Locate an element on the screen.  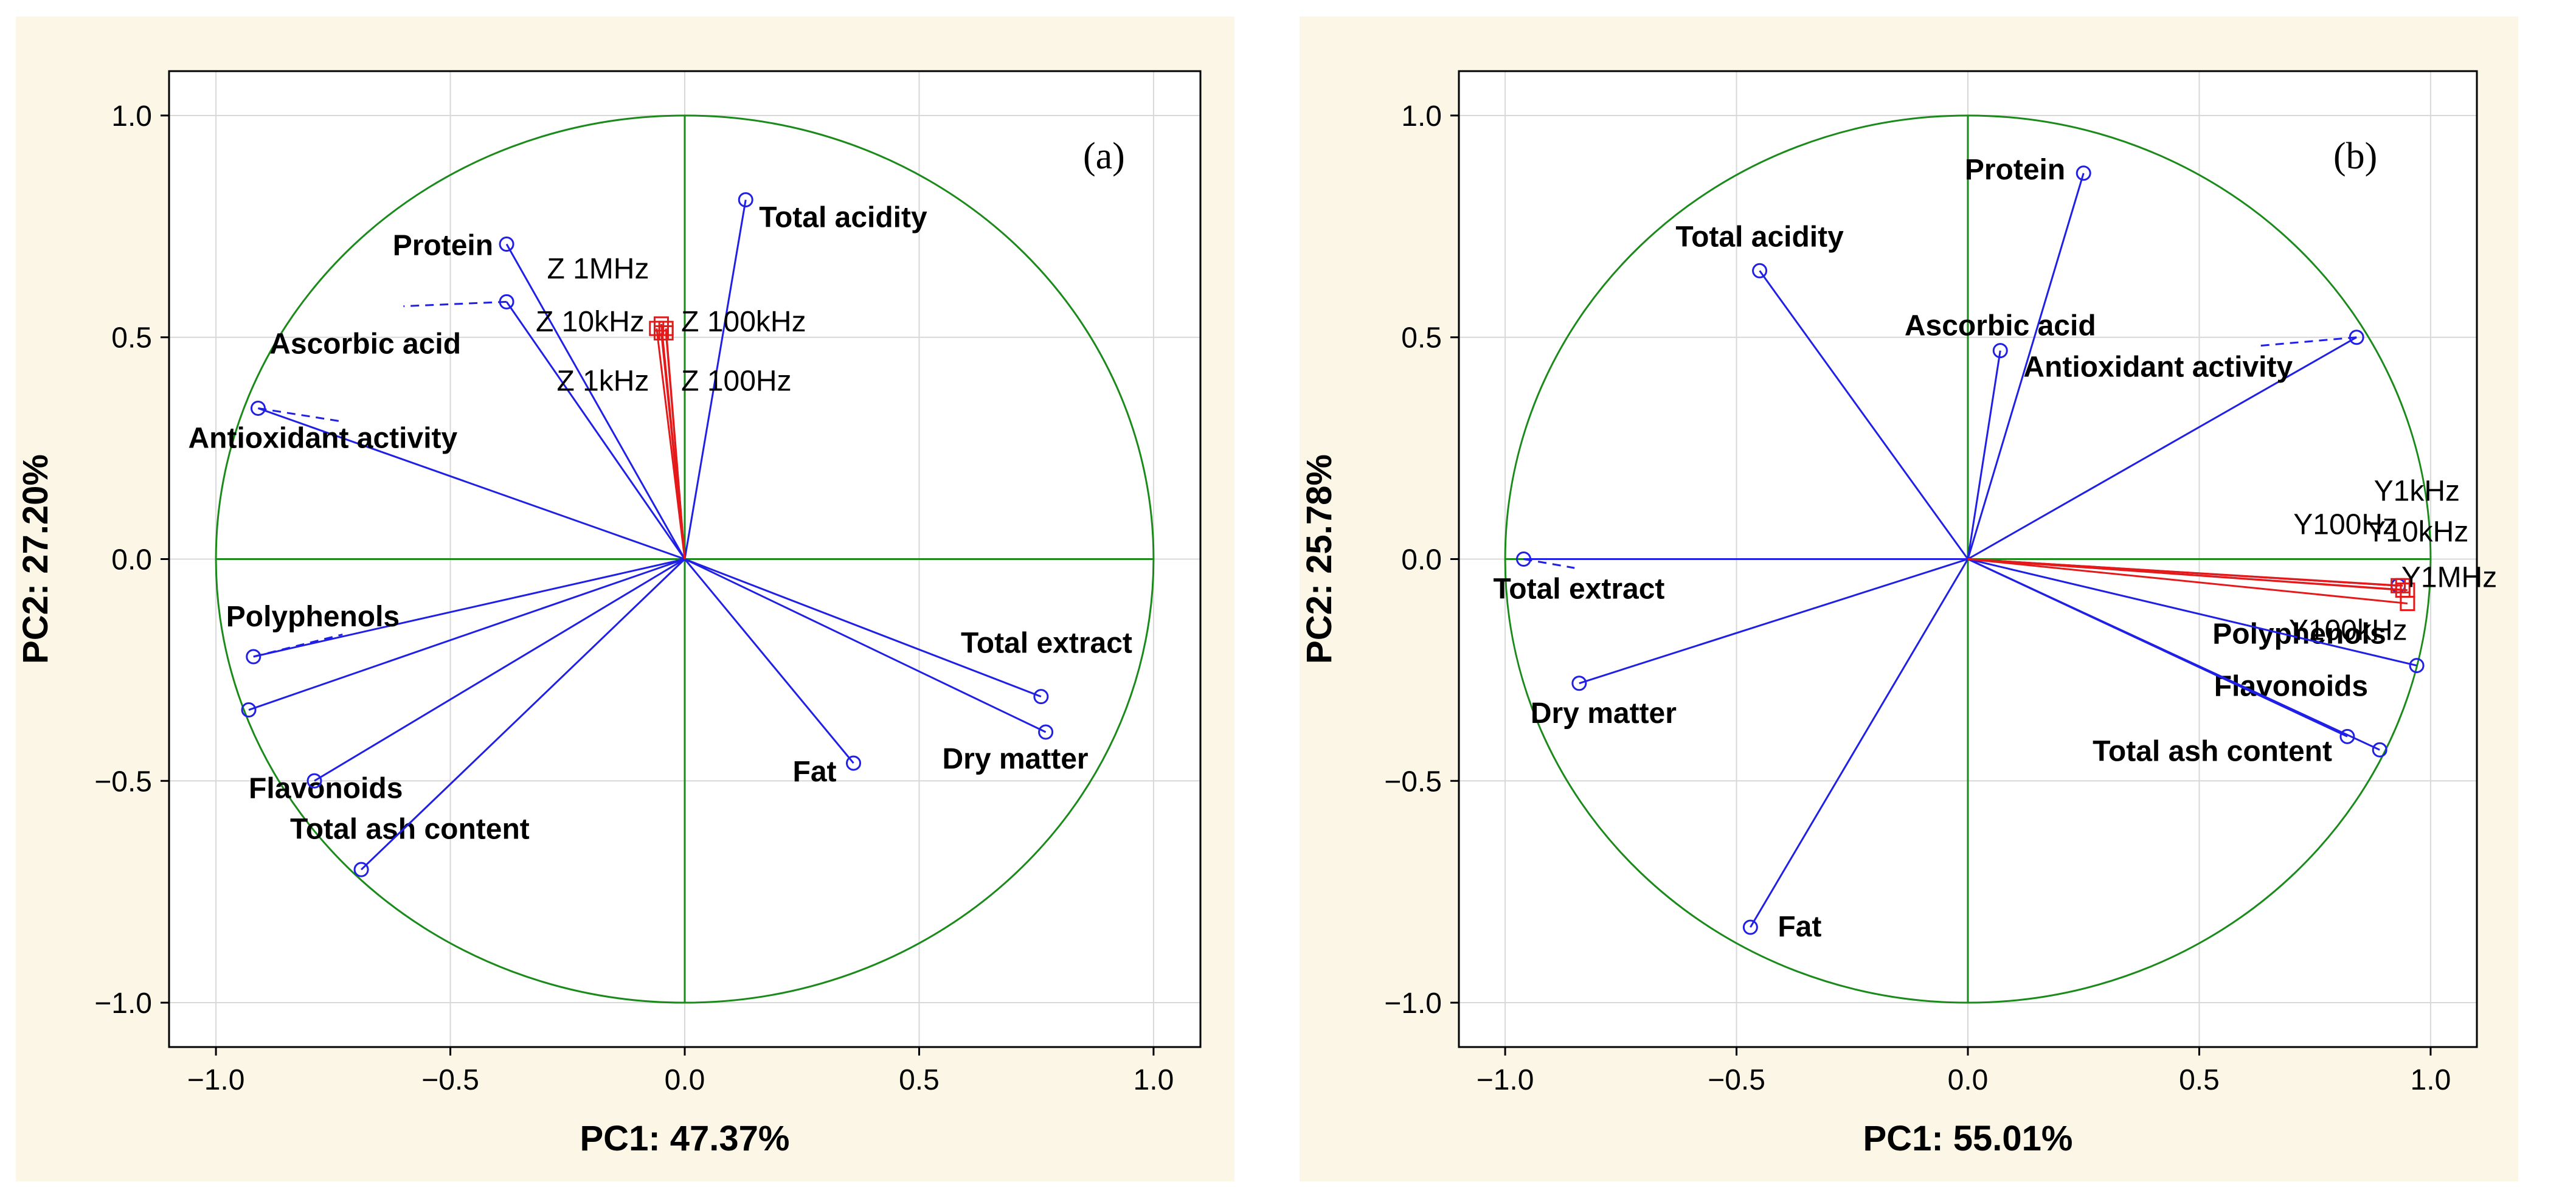
impedance-label-a-1: Z 10kHz is located at coordinates (590, 322).